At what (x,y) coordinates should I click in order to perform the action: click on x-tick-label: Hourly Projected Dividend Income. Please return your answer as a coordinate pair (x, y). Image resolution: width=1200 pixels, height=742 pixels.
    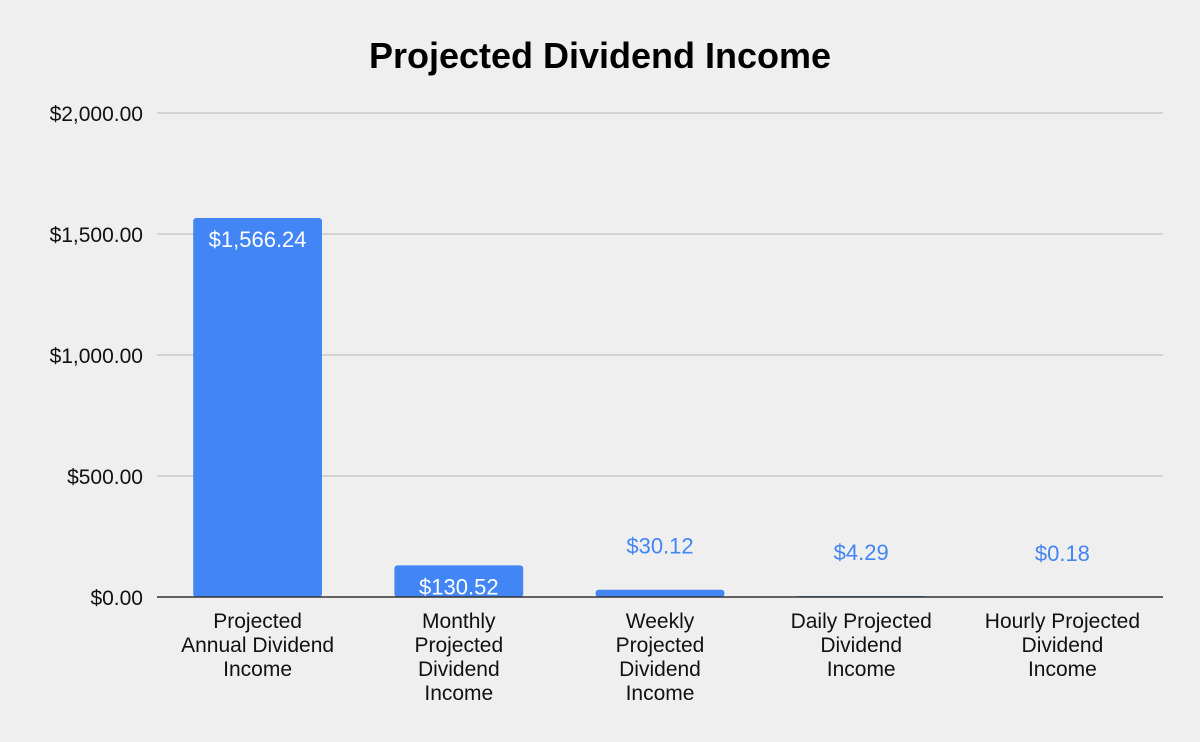
    Looking at the image, I should click on (1062, 645).